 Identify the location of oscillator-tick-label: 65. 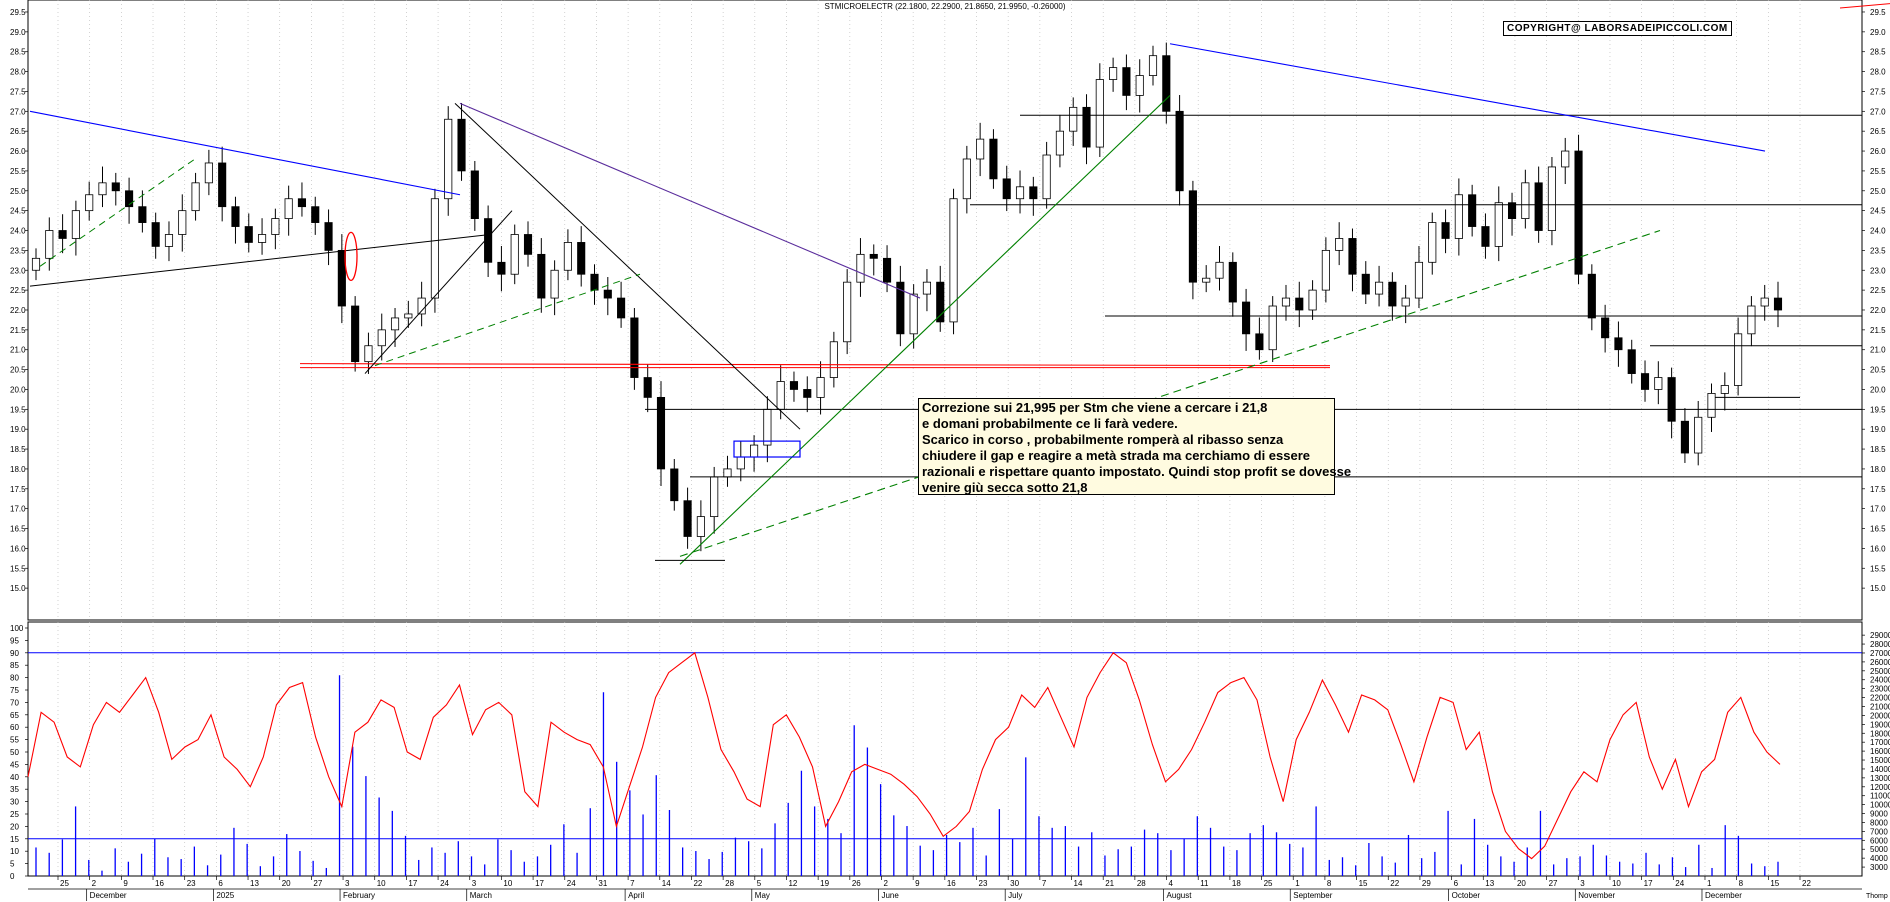
(14, 715).